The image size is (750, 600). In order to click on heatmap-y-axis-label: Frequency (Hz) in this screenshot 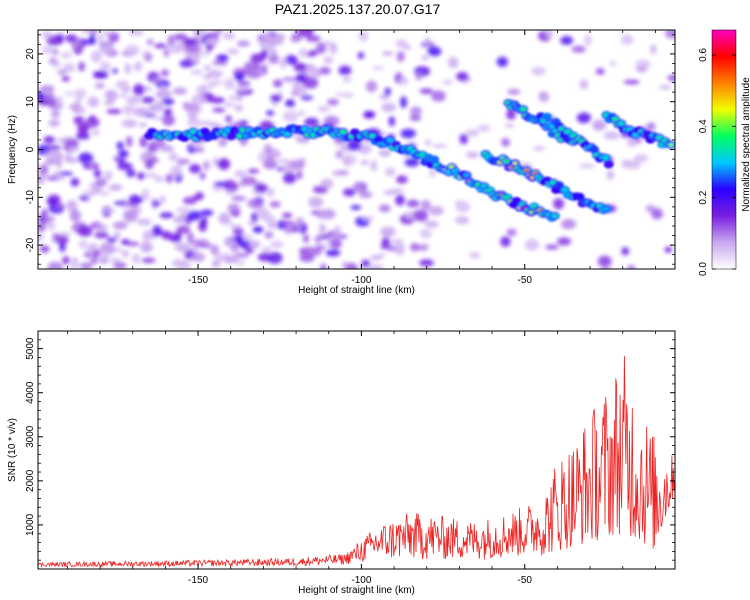, I will do `click(12, 149)`.